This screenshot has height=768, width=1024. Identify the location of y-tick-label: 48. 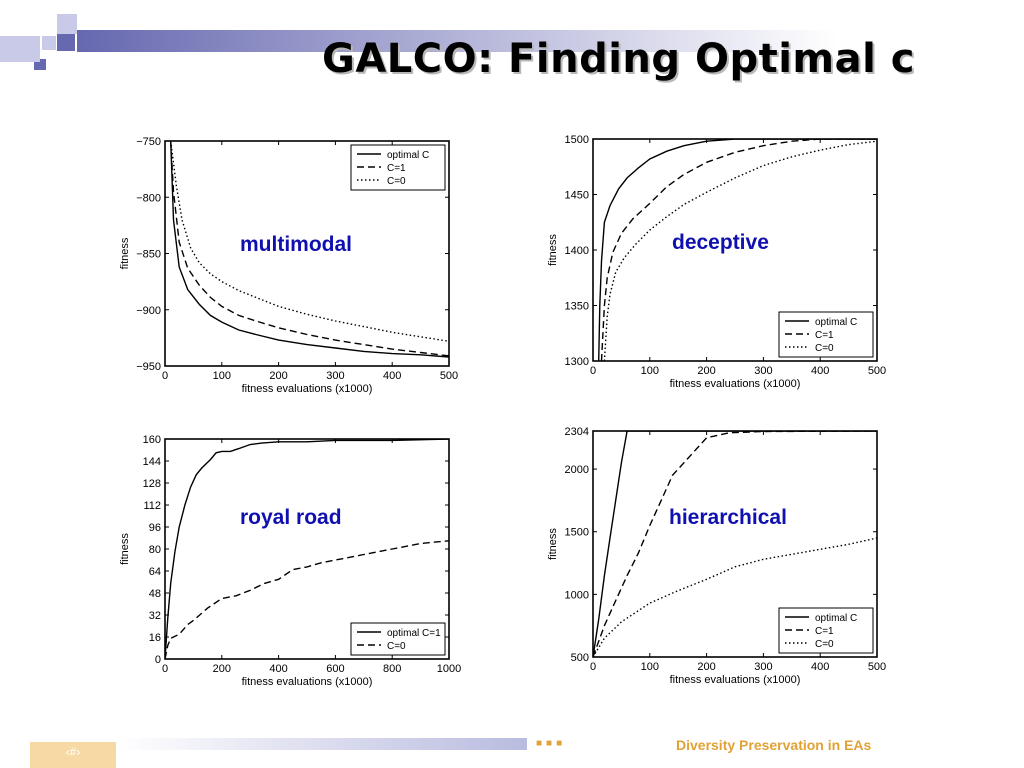
(155, 594).